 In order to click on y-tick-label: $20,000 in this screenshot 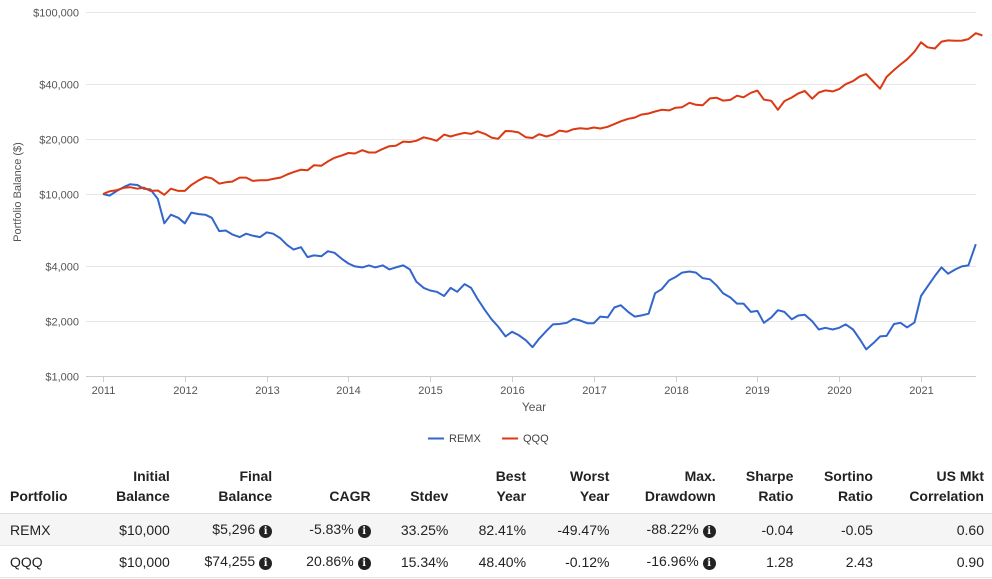, I will do `click(59, 141)`.